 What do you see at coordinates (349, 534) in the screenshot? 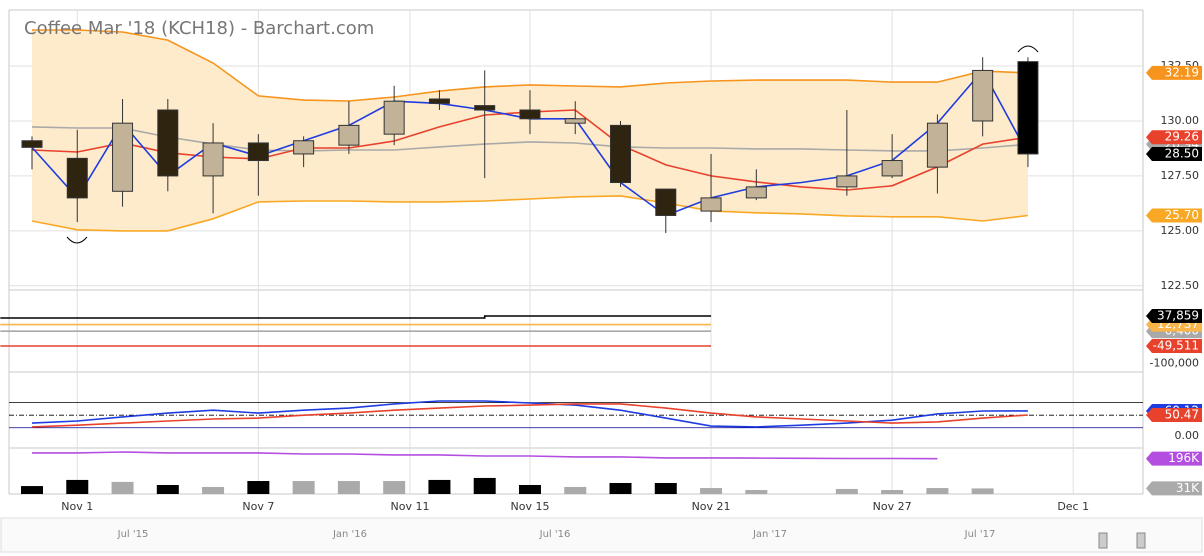
I see `navigator-label: Jan '16` at bounding box center [349, 534].